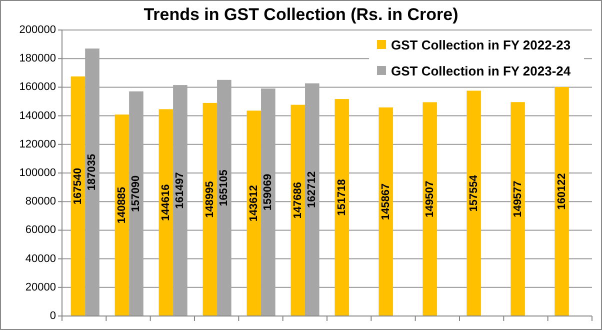 The image size is (602, 330). What do you see at coordinates (386, 201) in the screenshot?
I see `data-label: 145867` at bounding box center [386, 201].